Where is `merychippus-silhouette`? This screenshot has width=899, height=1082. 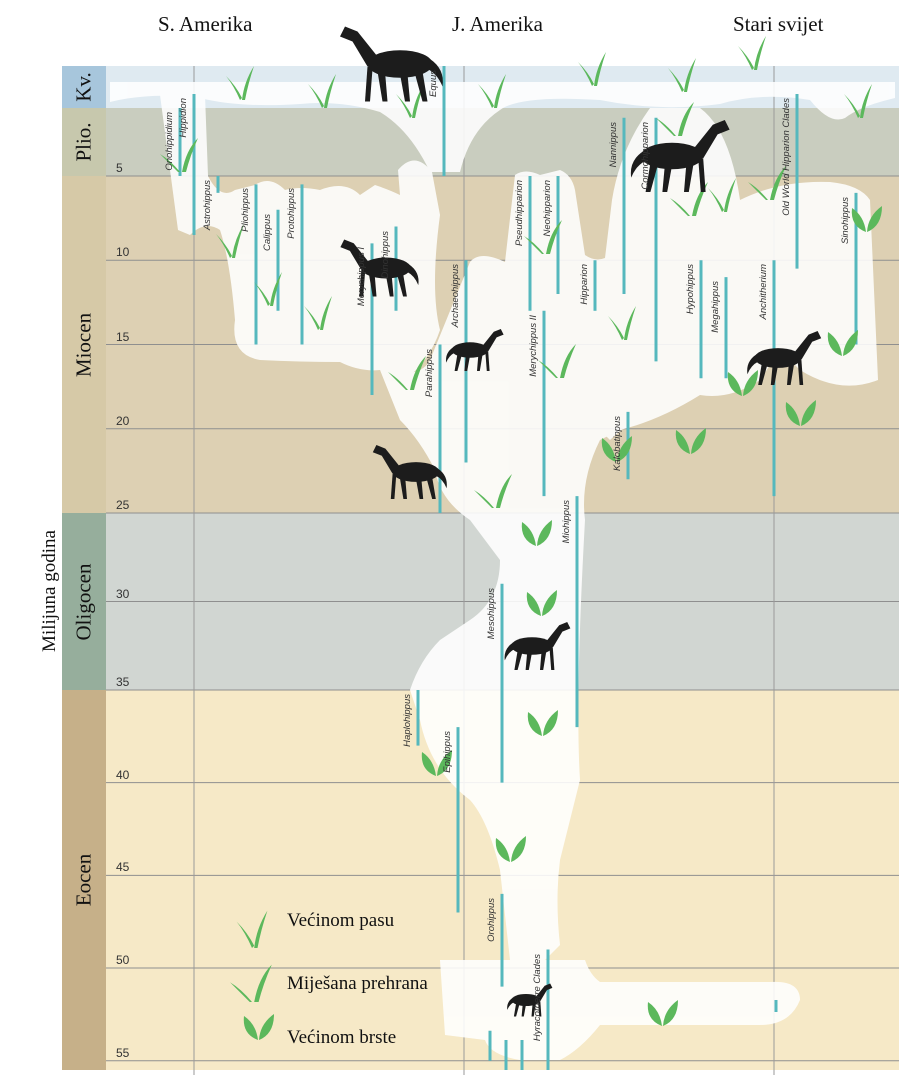
merychippus-silhouette is located at coordinates (379, 268).